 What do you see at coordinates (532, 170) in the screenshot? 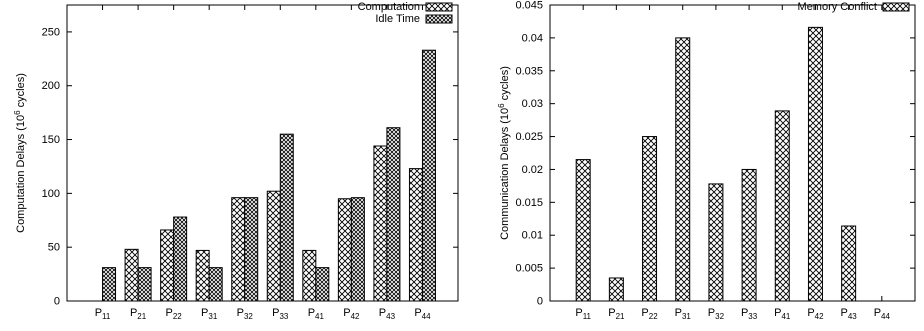
I see `y-tick-label: 0.02` at bounding box center [532, 170].